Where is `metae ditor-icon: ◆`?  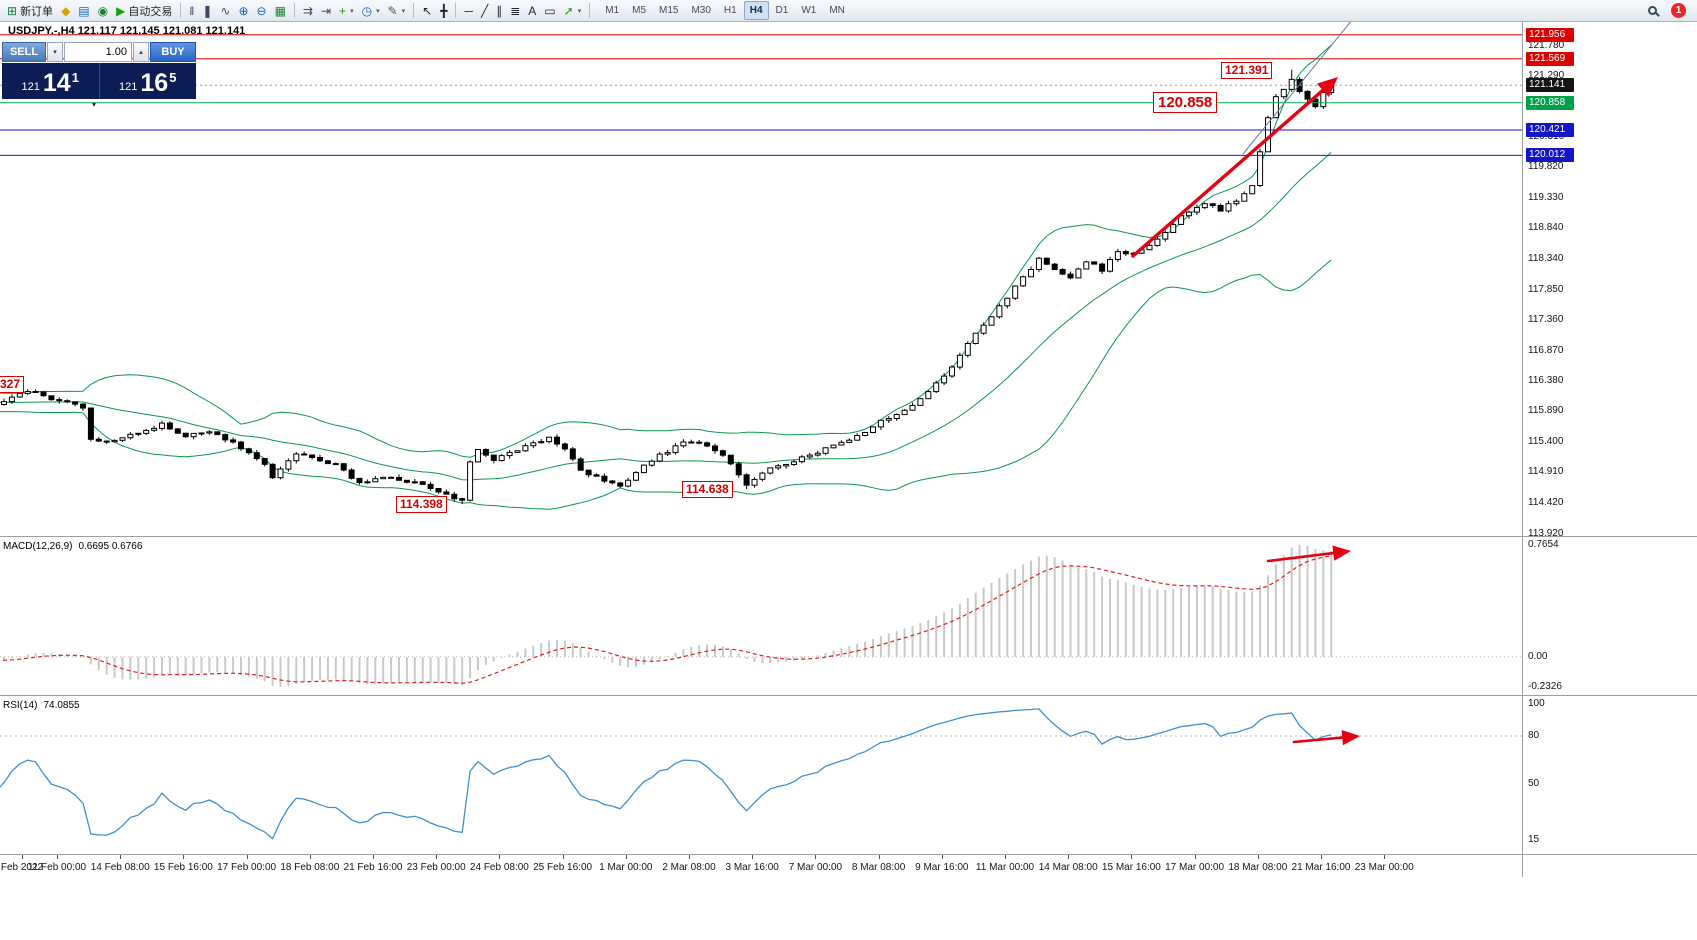 metae ditor-icon: ◆ is located at coordinates (66, 10).